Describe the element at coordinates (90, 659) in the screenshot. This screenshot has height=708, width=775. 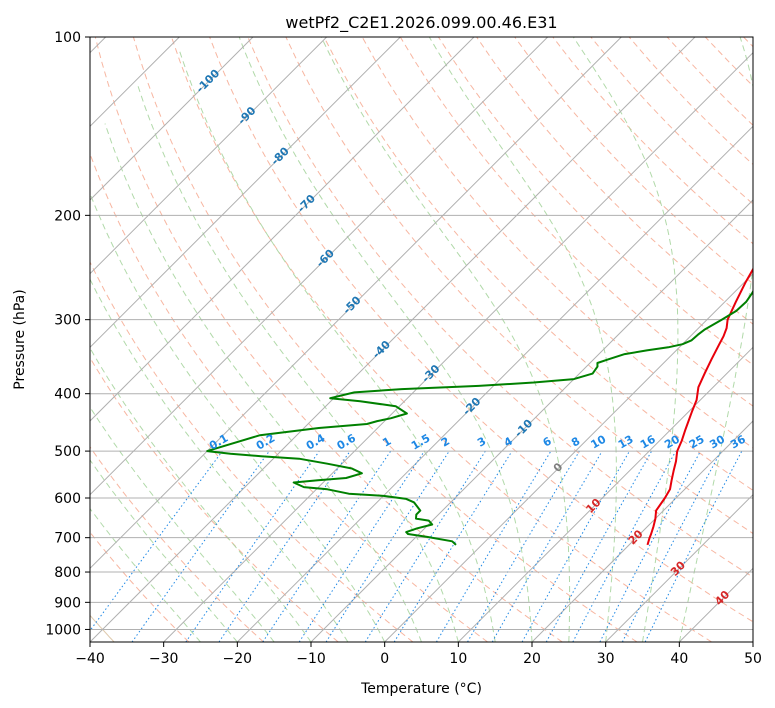
I see `x-tick-label: −40` at that location.